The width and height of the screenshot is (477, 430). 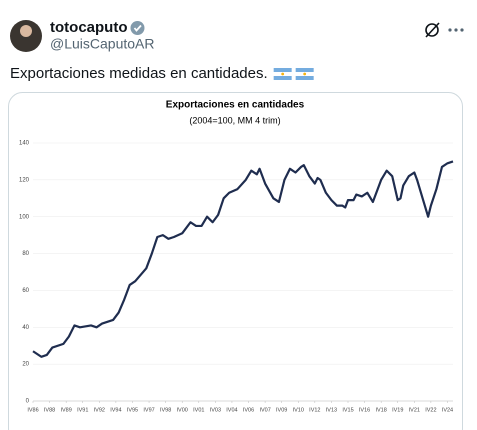 I want to click on x-tick-label: IV91, so click(x=82, y=410).